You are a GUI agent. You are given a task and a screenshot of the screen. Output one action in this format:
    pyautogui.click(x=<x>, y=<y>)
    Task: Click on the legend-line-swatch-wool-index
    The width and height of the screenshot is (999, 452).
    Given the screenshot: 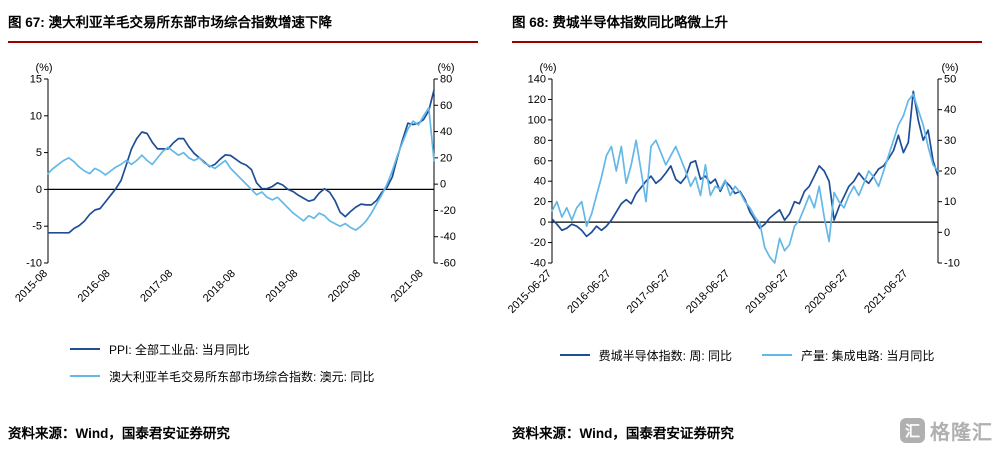 What is the action you would take?
    pyautogui.click(x=85, y=376)
    